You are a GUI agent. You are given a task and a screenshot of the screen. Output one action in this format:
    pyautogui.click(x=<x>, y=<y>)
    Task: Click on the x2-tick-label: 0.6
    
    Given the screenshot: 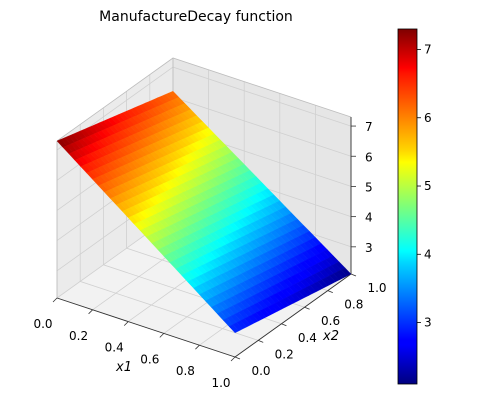 What is the action you would take?
    pyautogui.click(x=330, y=321)
    